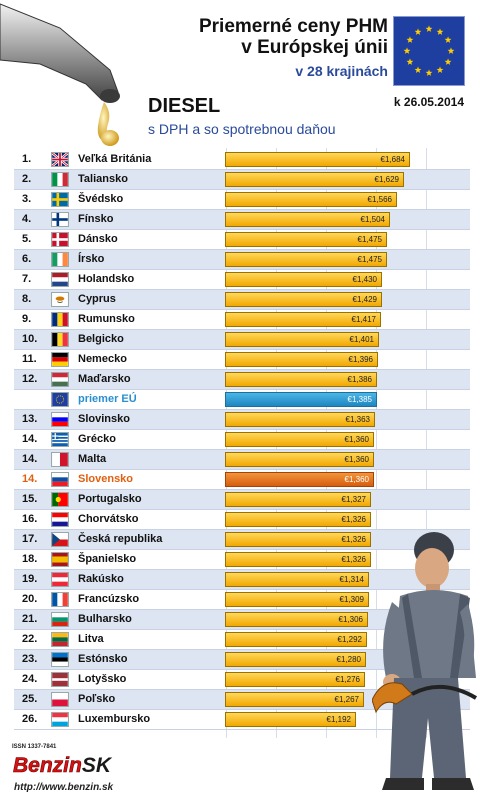 The image size is (480, 810). I want to click on price-value-label: €1,401, so click(361, 339).